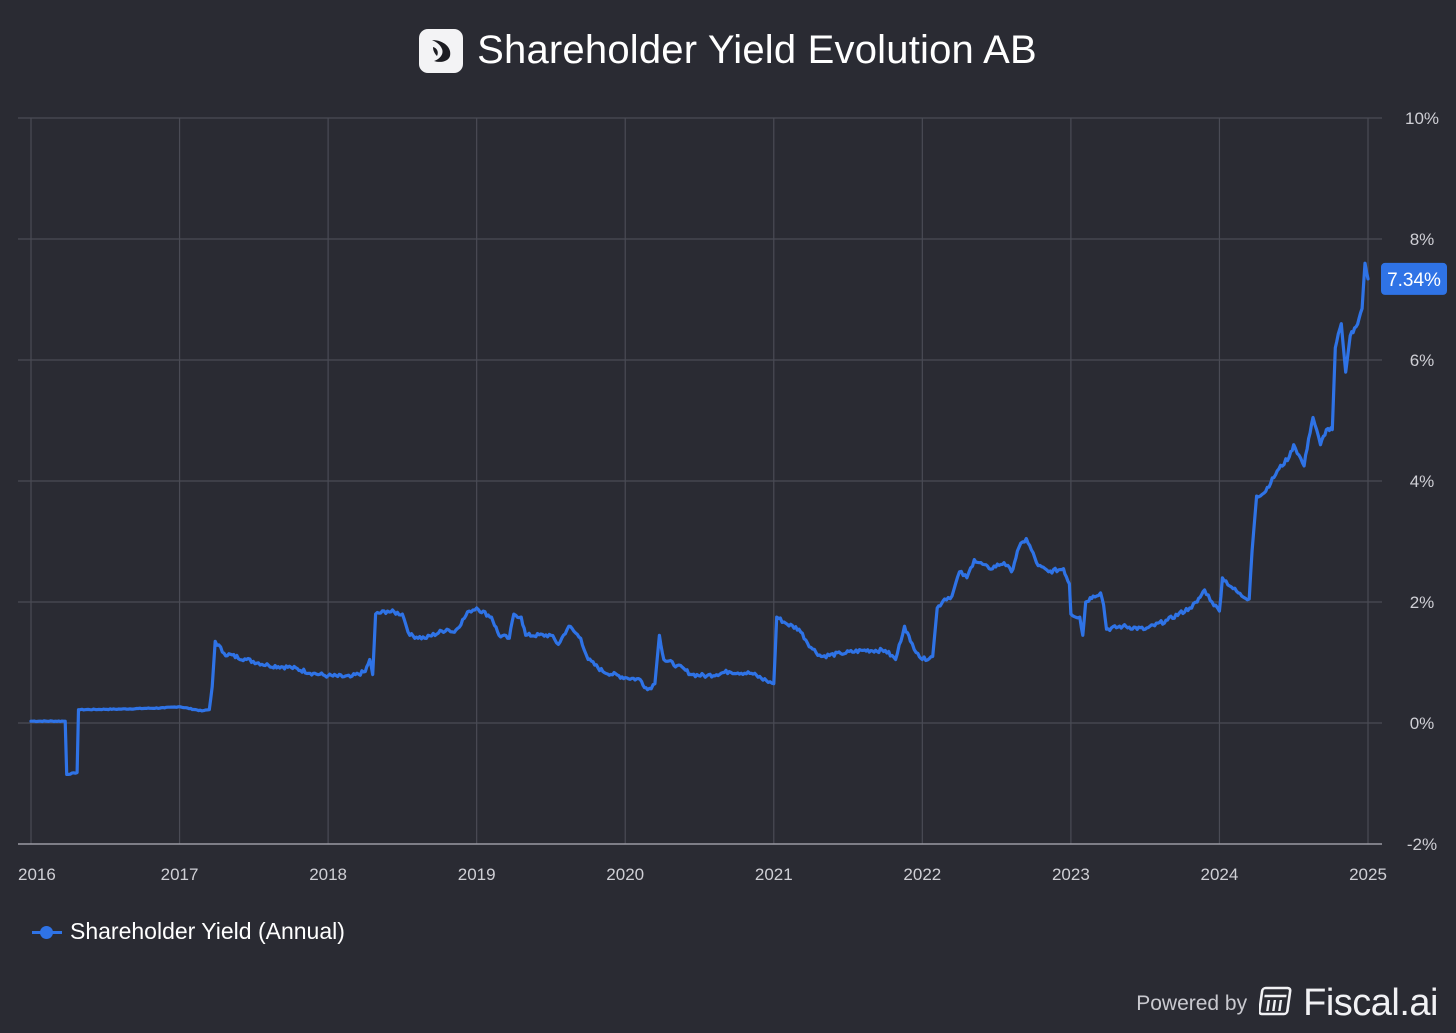  I want to click on powered-by-text: Powered by, so click(1192, 1003).